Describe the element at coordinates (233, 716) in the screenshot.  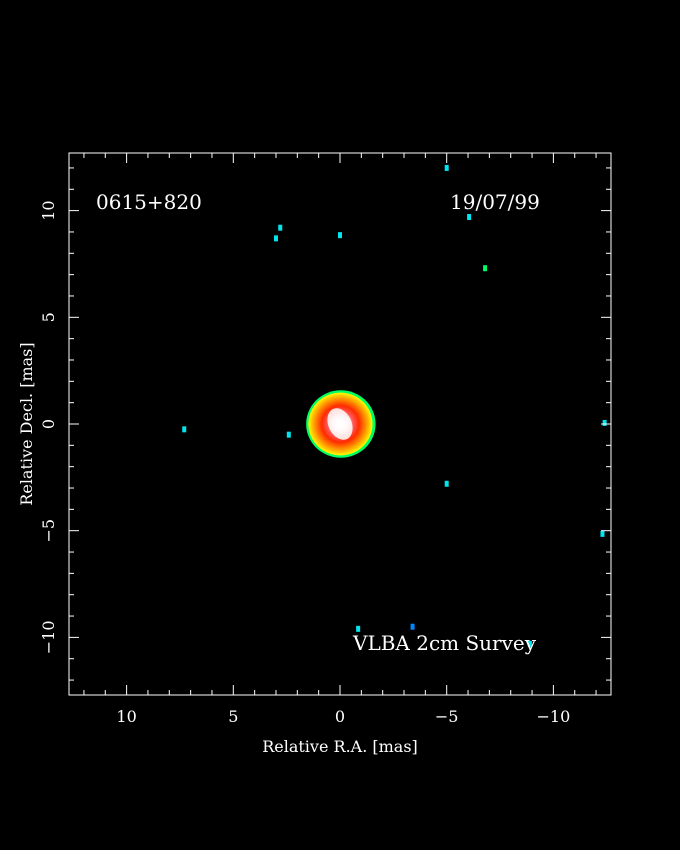
I see `x-tick-label: 5` at that location.